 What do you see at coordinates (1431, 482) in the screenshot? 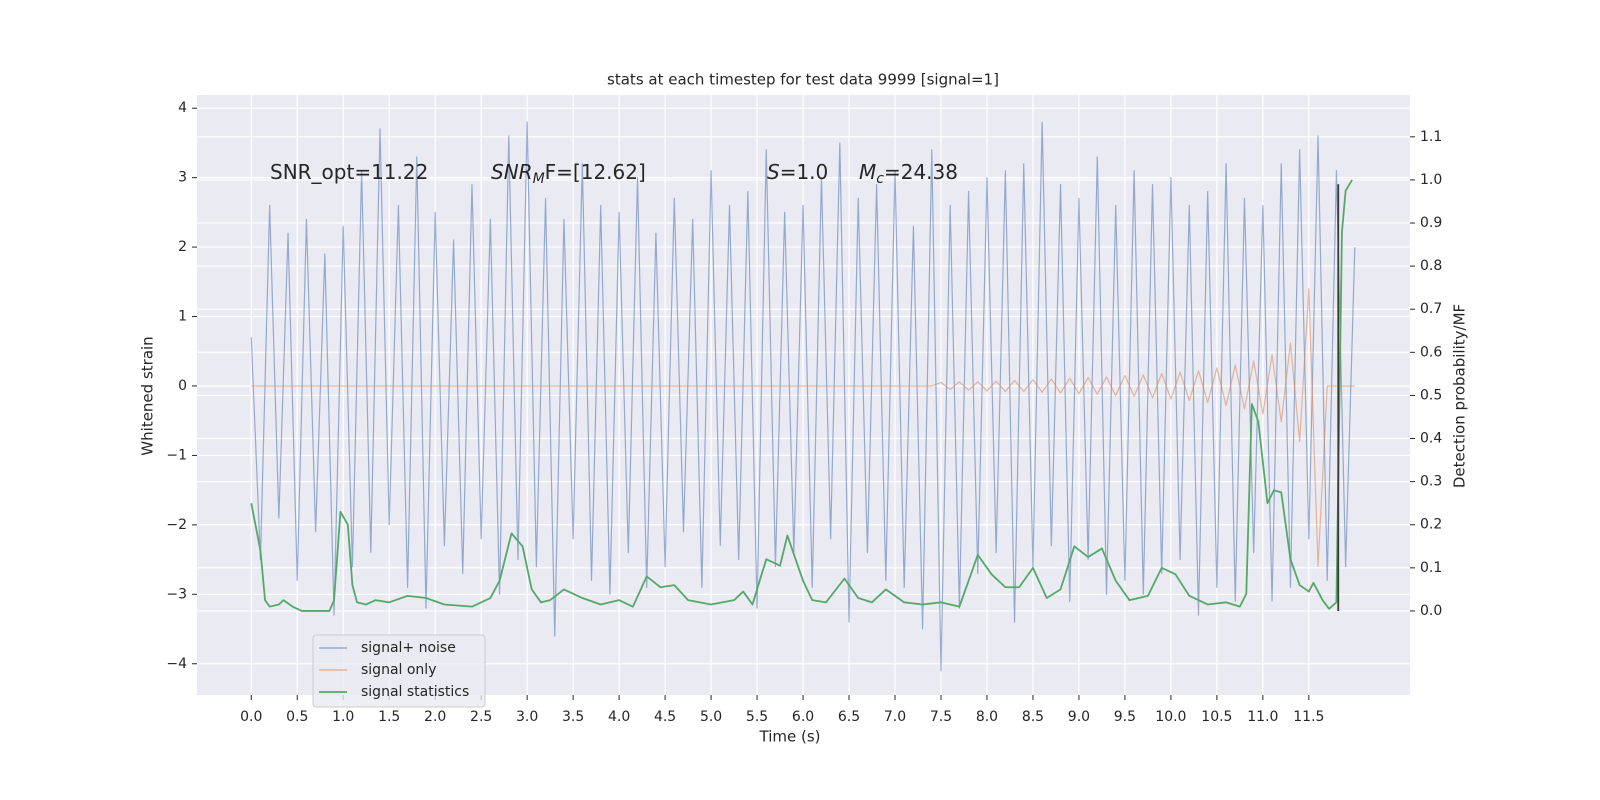
I see `y2-tick-label: 0.3` at bounding box center [1431, 482].